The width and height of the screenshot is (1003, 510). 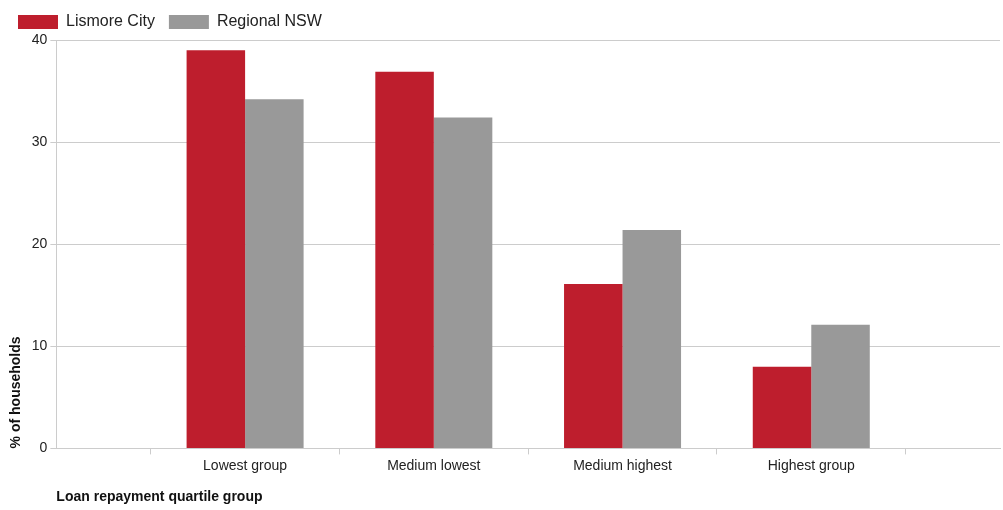 What do you see at coordinates (39, 38) in the screenshot?
I see `y-tick-label: 40` at bounding box center [39, 38].